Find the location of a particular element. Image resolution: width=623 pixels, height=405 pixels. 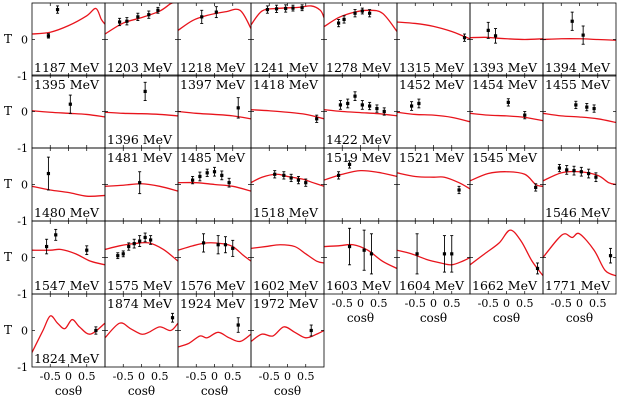

energy-label: 1452 MeV is located at coordinates (432, 84).